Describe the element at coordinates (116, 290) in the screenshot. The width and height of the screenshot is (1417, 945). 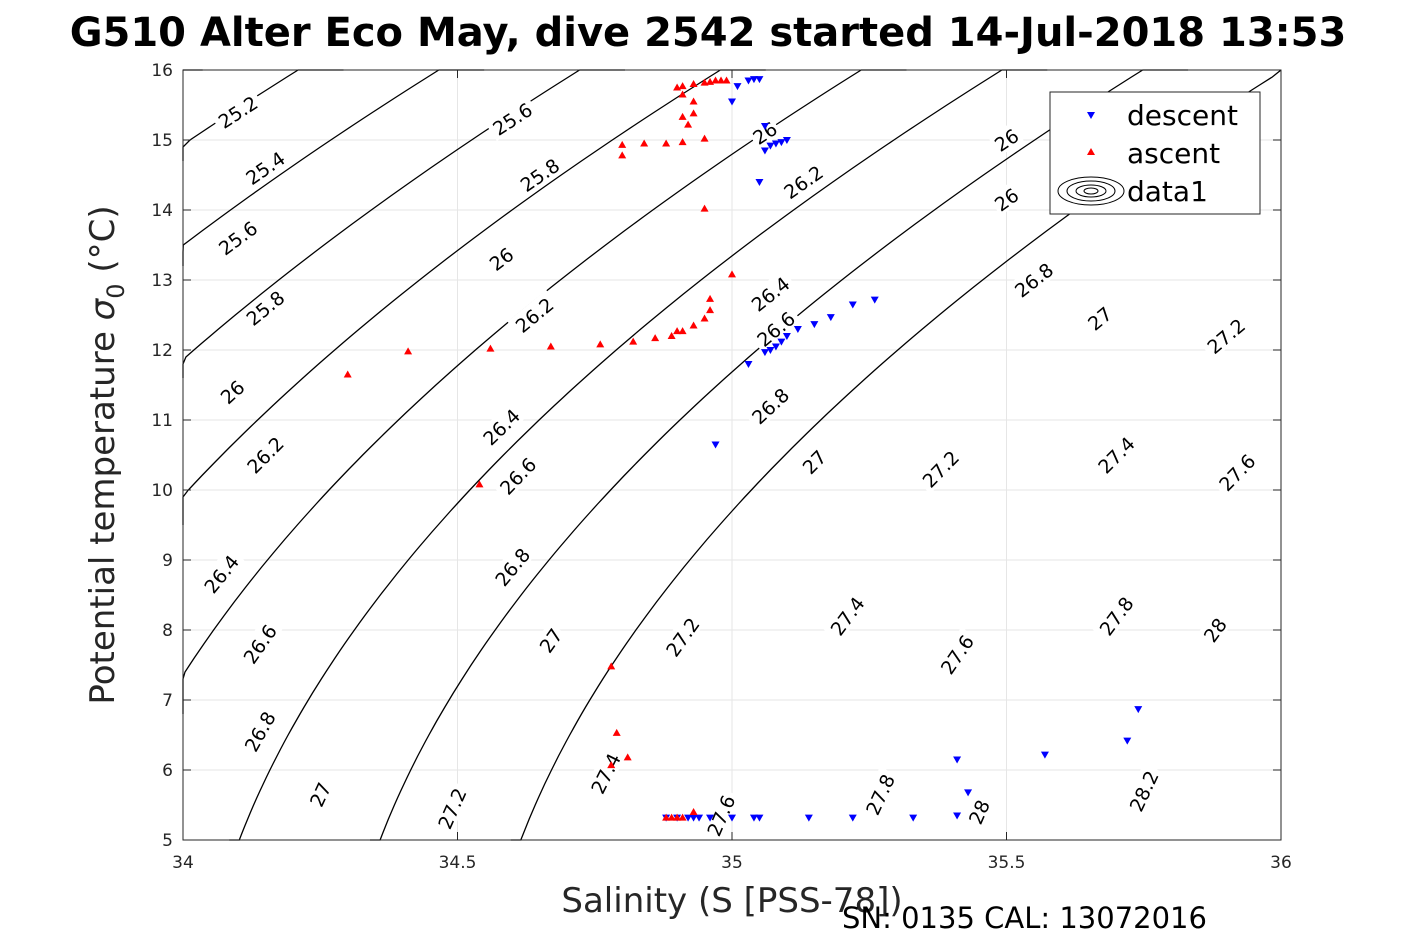
I see `y-axis-label-subscript: 0` at that location.